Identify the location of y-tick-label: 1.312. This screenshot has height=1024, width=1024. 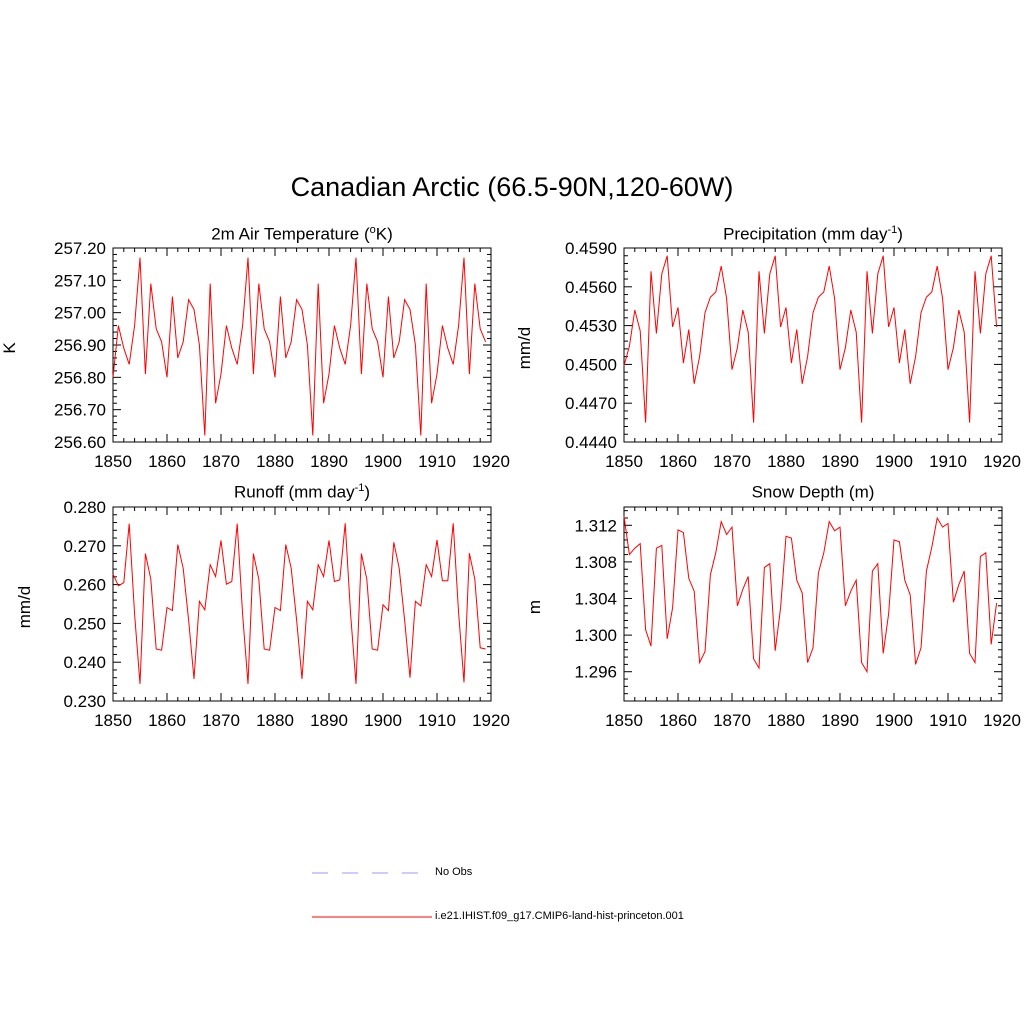
(595, 525).